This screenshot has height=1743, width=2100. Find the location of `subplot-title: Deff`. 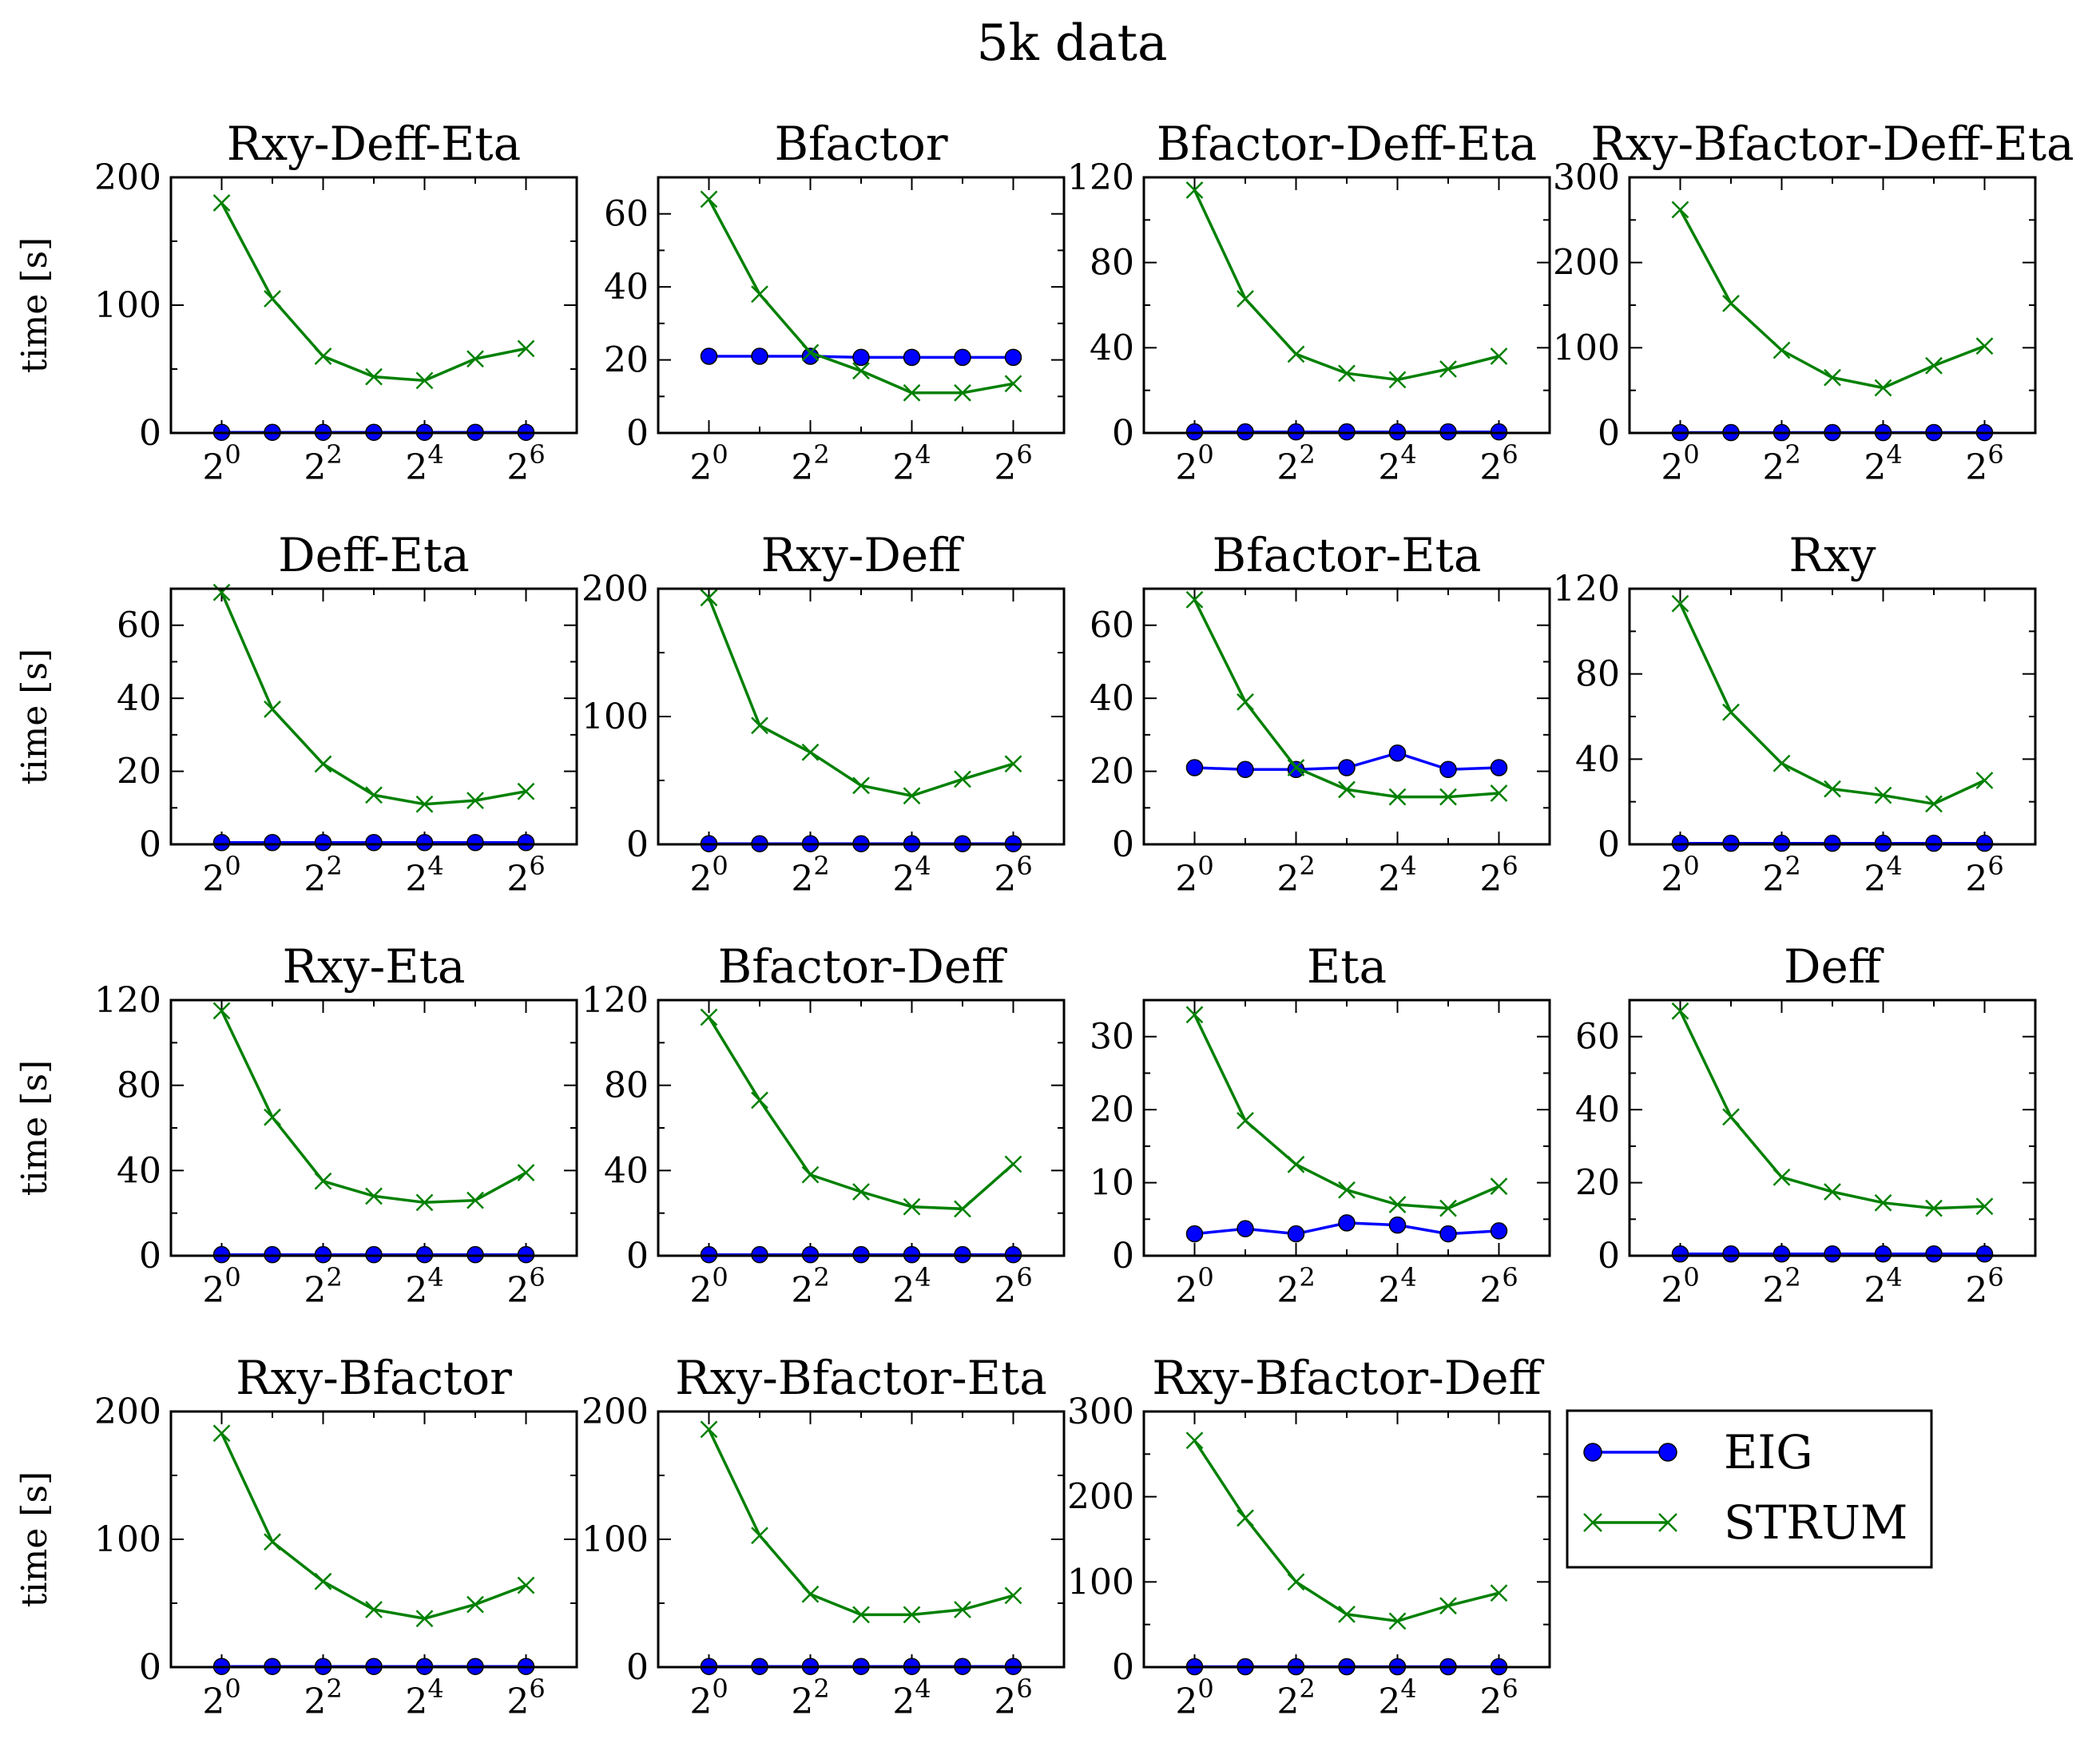

subplot-title: Deff is located at coordinates (1834, 967).